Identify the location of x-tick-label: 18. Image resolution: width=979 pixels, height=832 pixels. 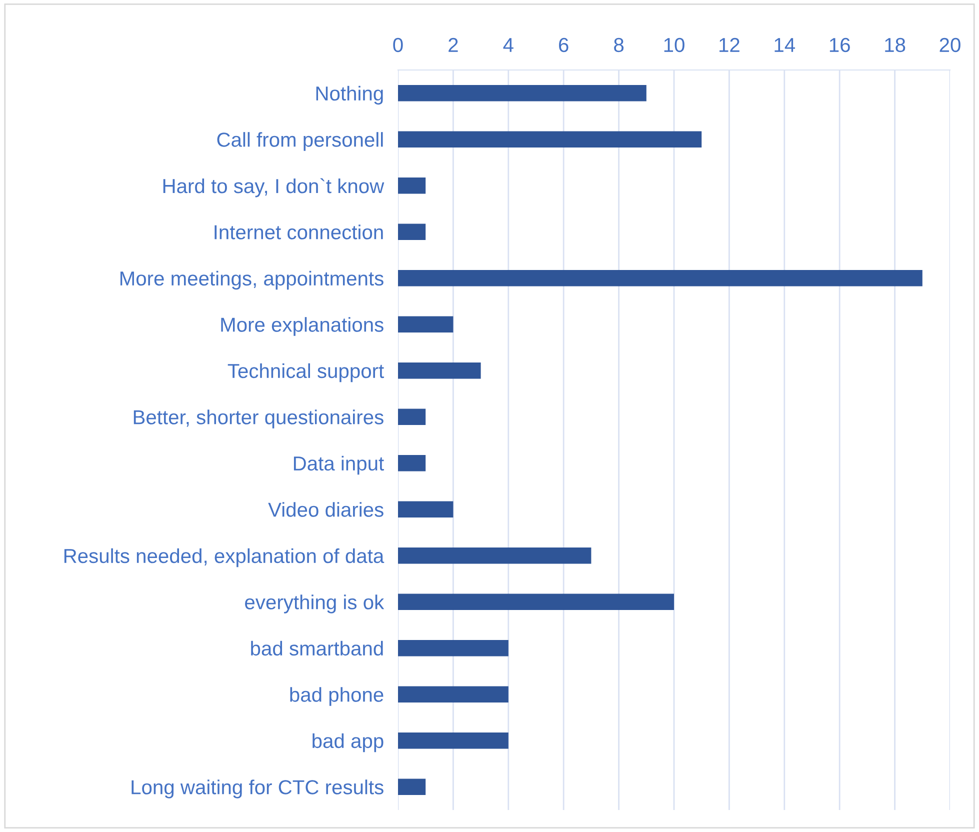
(895, 45).